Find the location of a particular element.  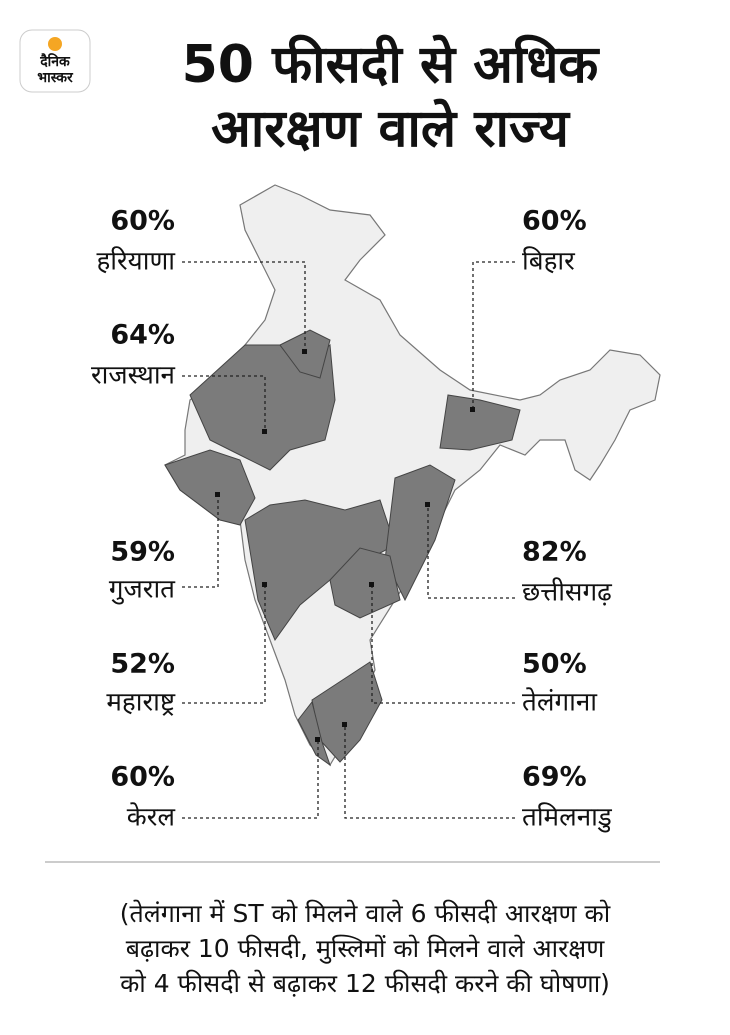

state-name: गुजरात is located at coordinates (142, 590).